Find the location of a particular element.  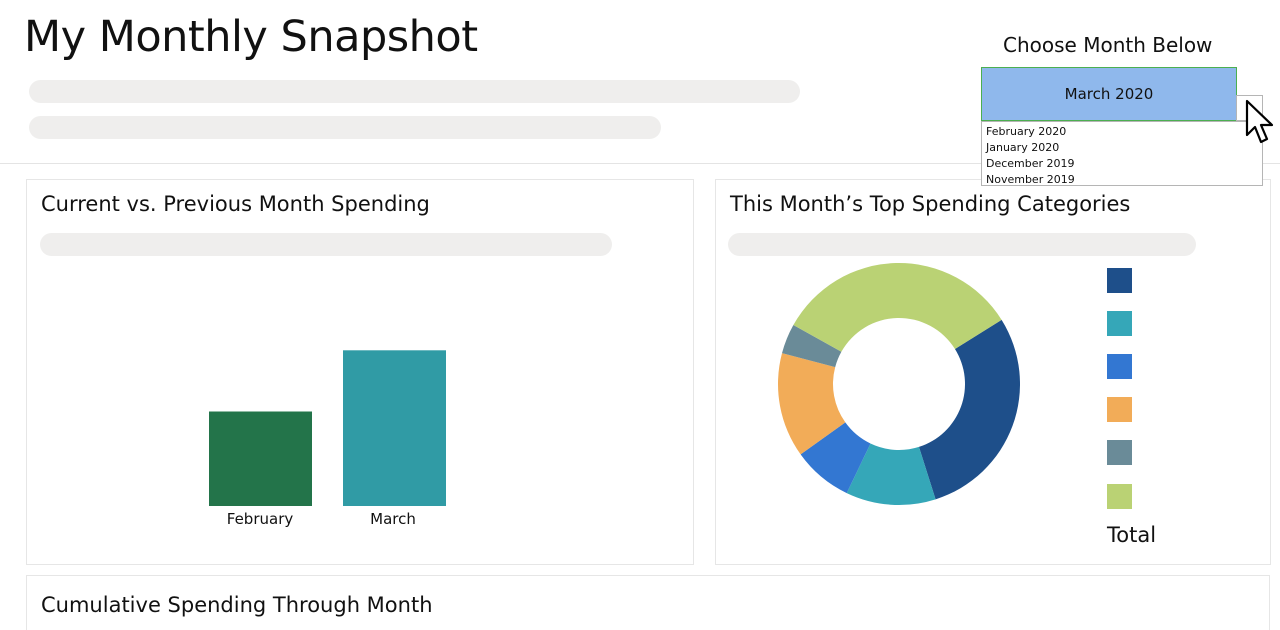

header-divider is located at coordinates (640, 163).